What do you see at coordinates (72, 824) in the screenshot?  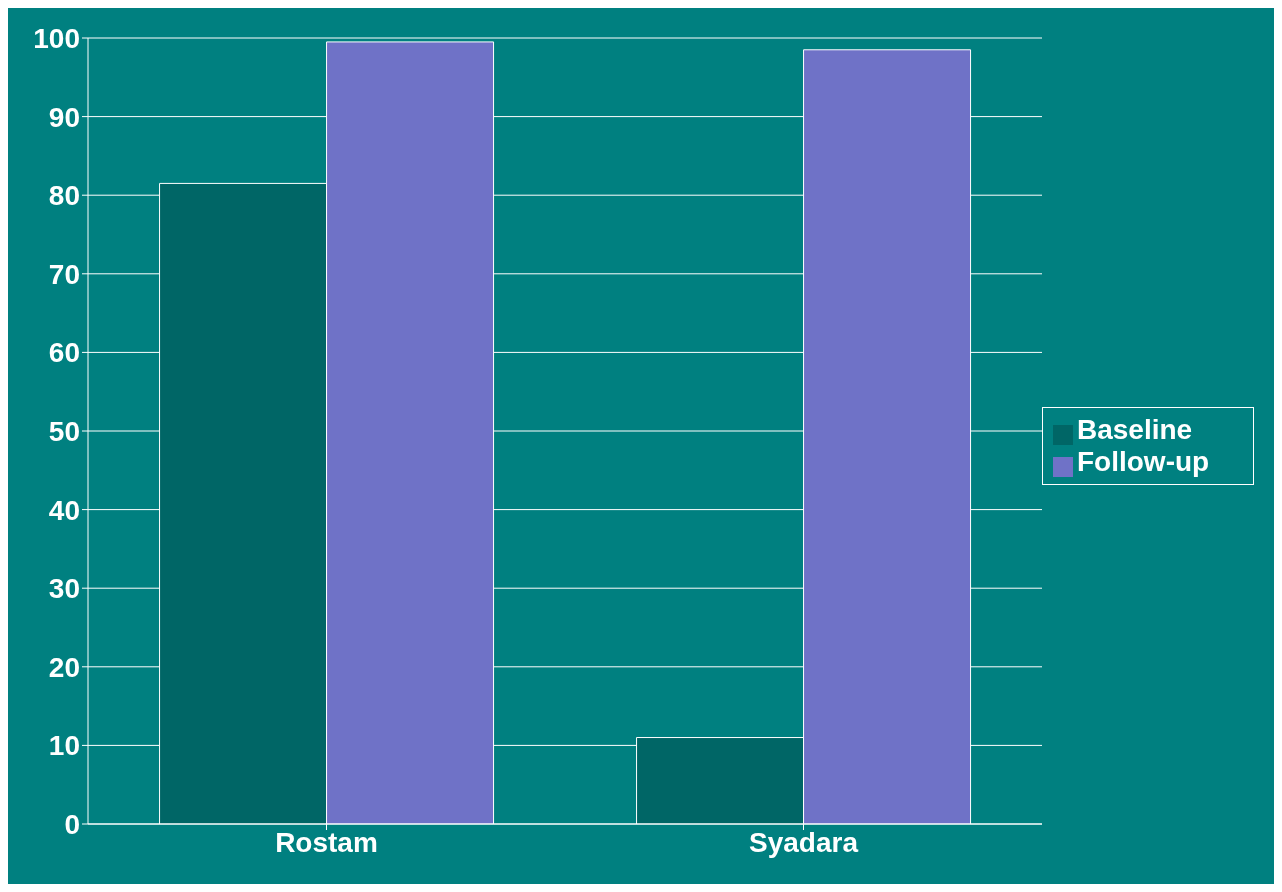 I see `y-tick-label: 0` at bounding box center [72, 824].